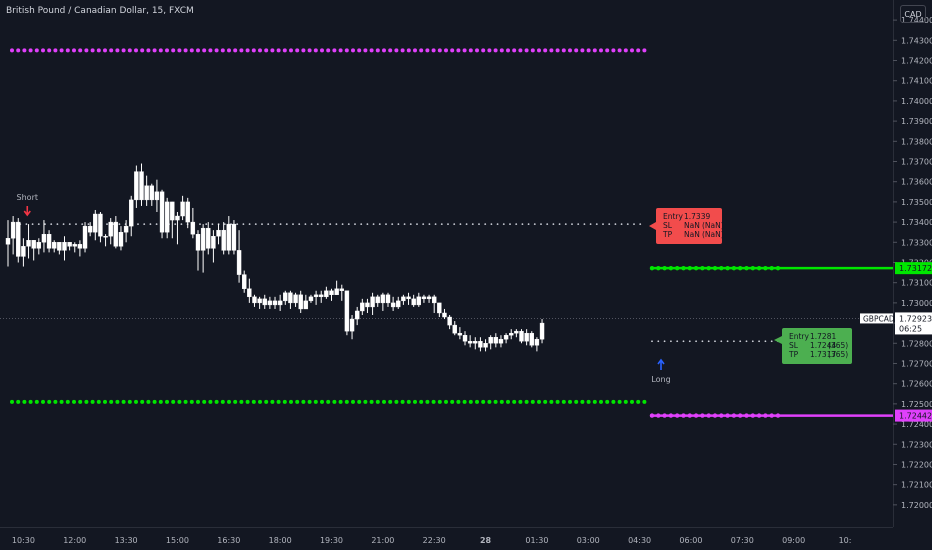  What do you see at coordinates (910, 328) in the screenshot?
I see `countdown-tag: 06:25` at bounding box center [910, 328].